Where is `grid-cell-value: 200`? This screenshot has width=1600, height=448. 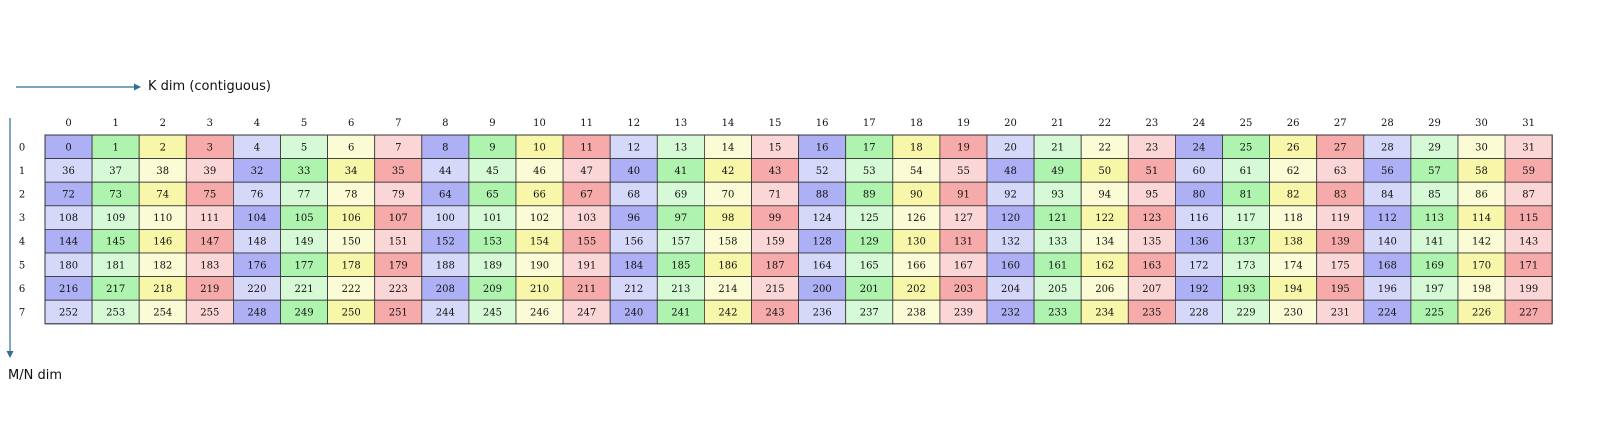 grid-cell-value: 200 is located at coordinates (822, 289).